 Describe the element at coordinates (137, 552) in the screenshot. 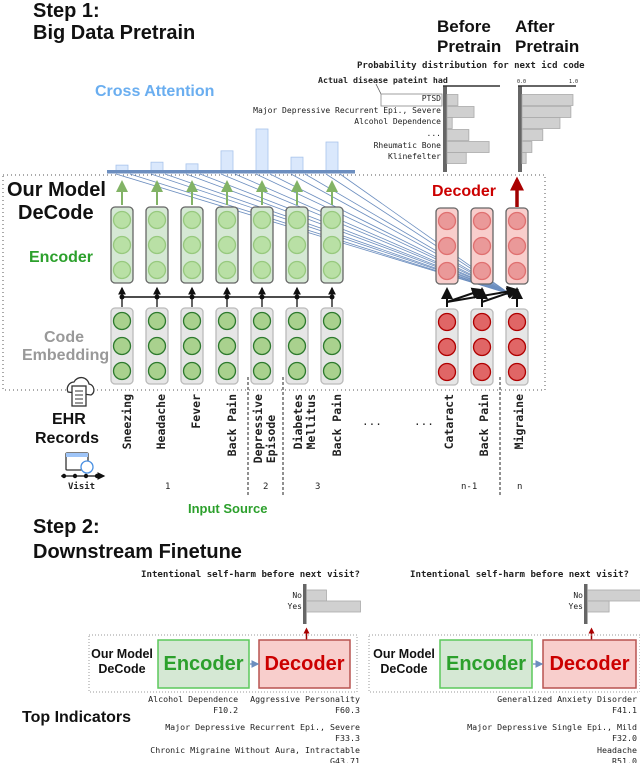

I see `step2-subtitle: Downstream Finetune` at that location.